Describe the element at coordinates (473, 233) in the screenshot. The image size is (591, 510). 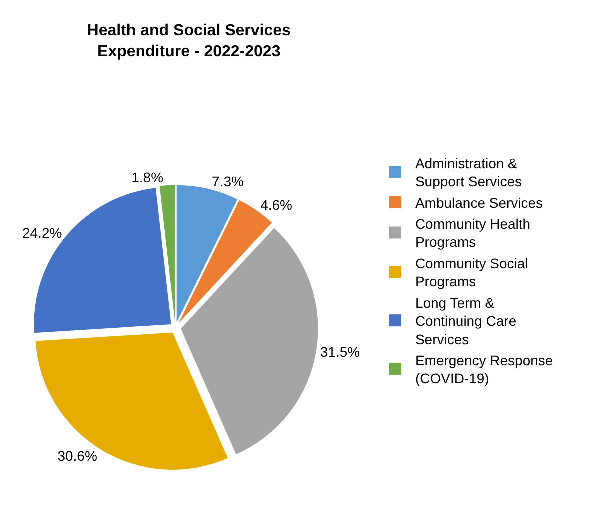
I see `legend-label: Community Health Programs` at that location.